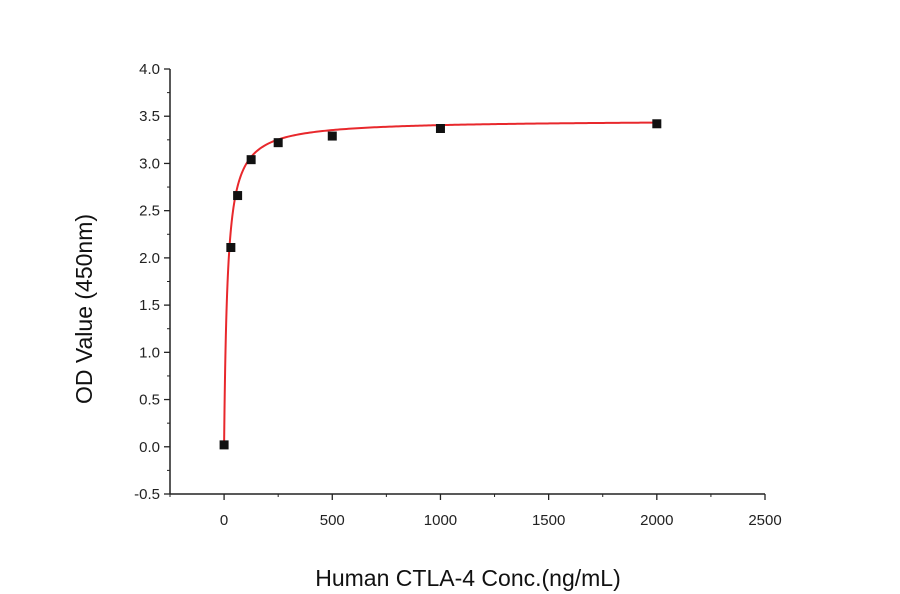 This screenshot has width=900, height=594. I want to click on y-tick-label: 3.5, so click(149, 116).